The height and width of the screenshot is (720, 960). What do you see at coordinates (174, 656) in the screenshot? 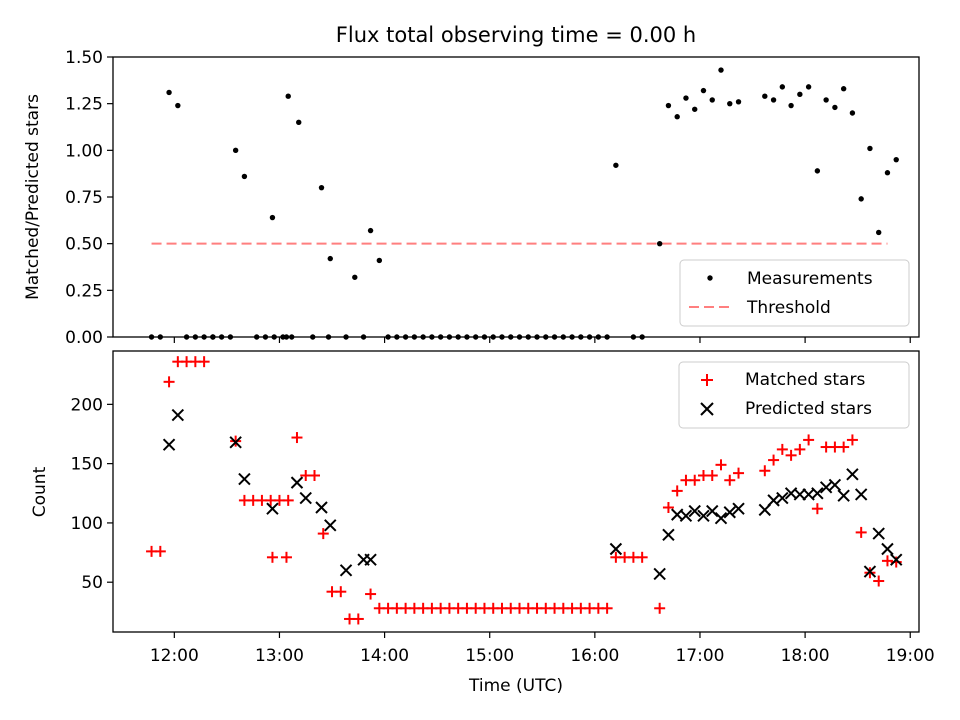
I see `x-tick-label: 12:00` at bounding box center [174, 656].